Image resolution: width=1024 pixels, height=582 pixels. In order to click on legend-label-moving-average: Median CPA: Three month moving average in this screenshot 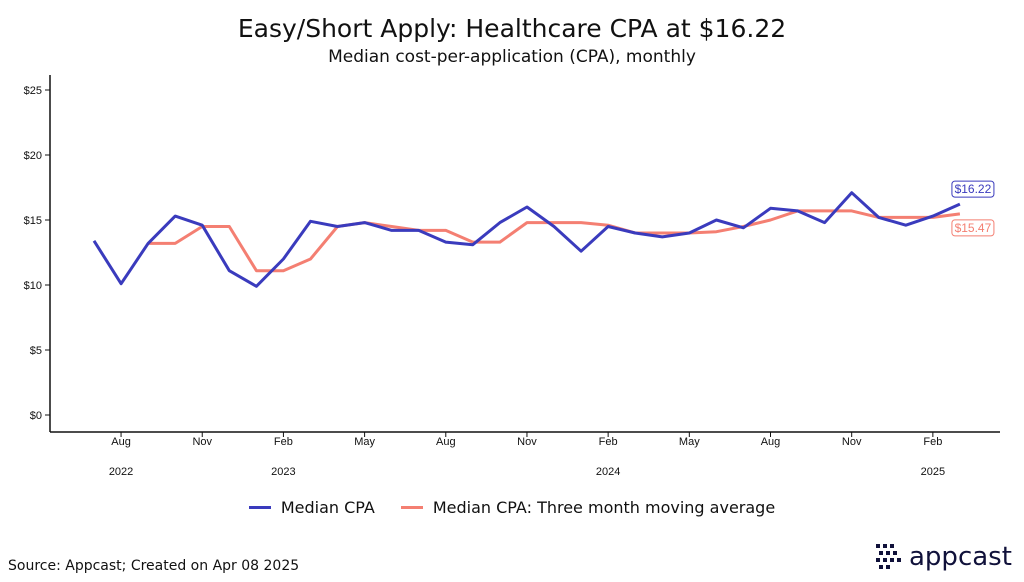, I will do `click(604, 507)`.